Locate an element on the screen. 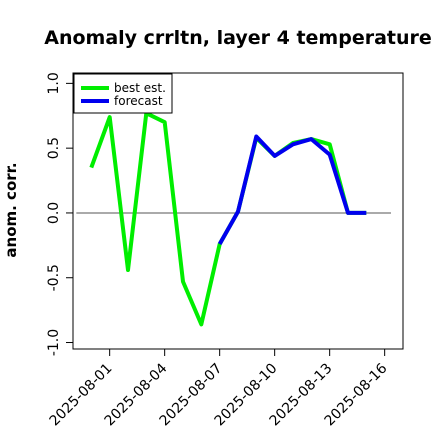 This screenshot has width=440, height=440. y-tick-label: -0.5 is located at coordinates (54, 277).